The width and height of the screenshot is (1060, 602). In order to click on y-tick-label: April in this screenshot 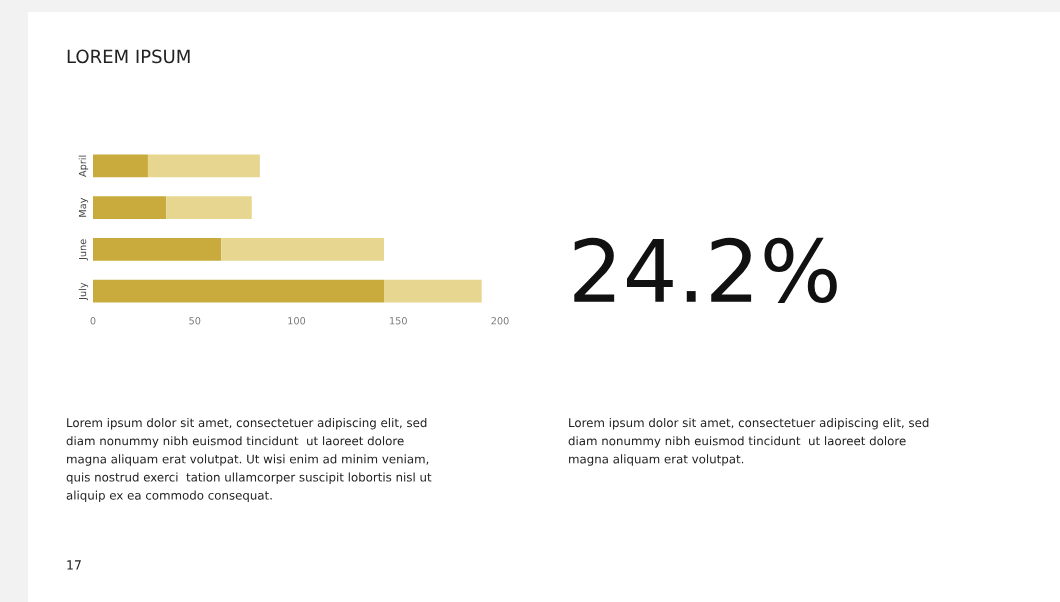, I will do `click(83, 166)`.